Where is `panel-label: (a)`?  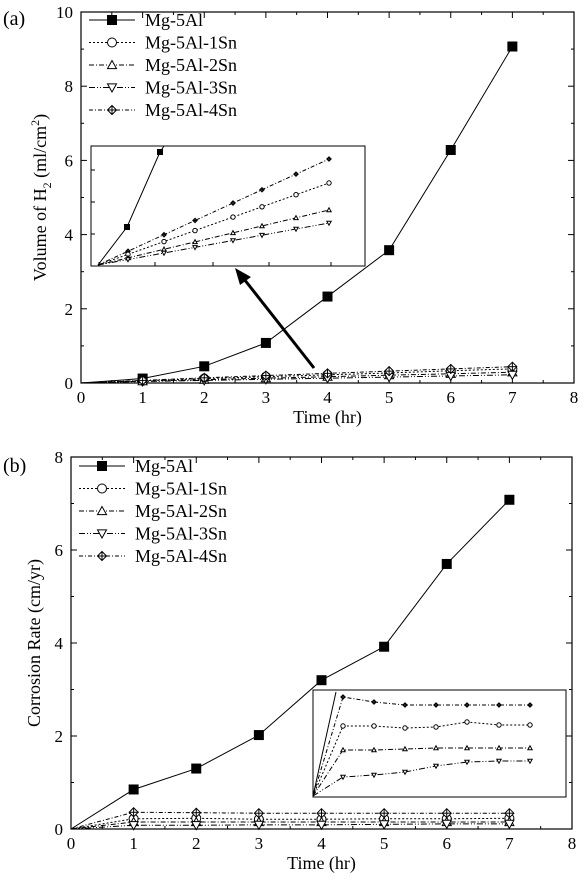
panel-label: (a) is located at coordinates (14, 19).